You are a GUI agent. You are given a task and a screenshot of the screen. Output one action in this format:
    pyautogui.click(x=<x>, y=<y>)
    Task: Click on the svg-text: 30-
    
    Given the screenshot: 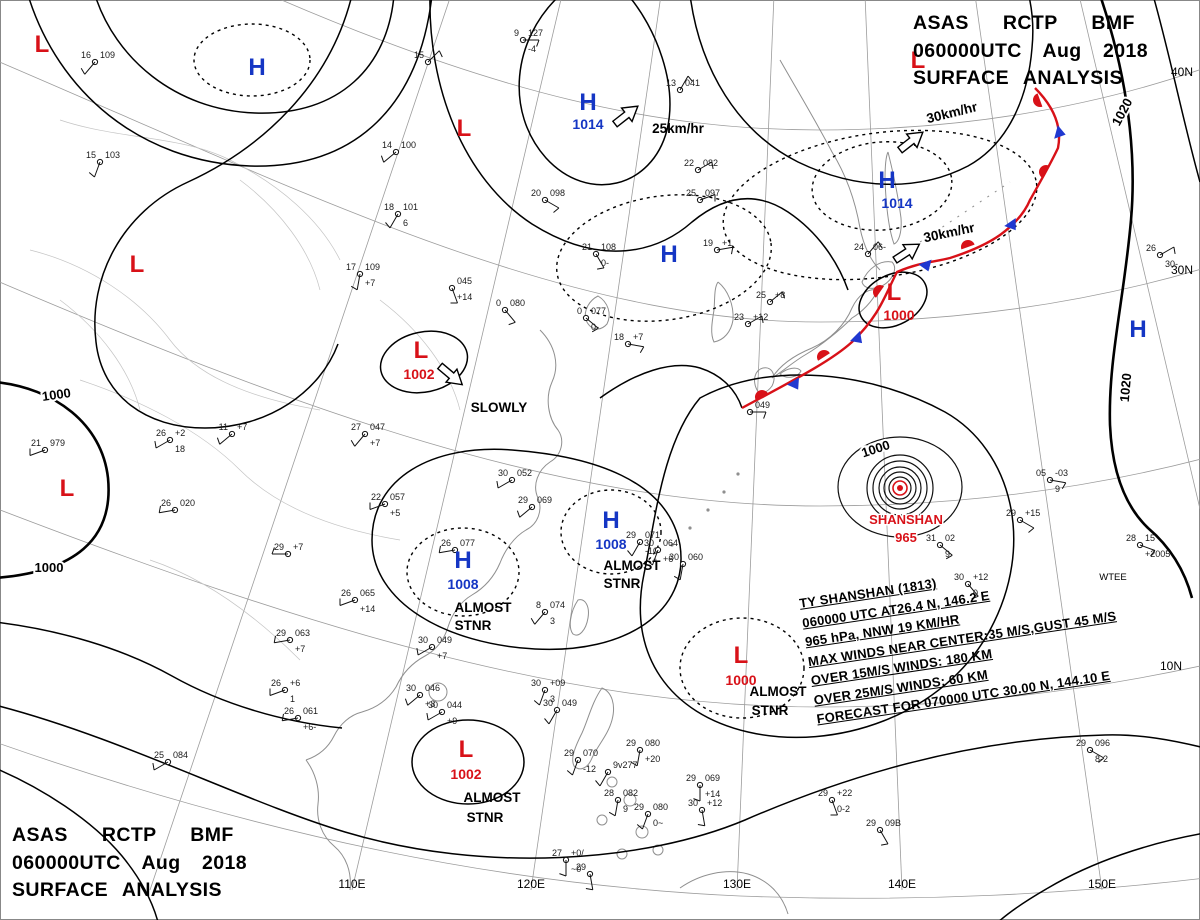 What is the action you would take?
    pyautogui.click(x=1171, y=264)
    